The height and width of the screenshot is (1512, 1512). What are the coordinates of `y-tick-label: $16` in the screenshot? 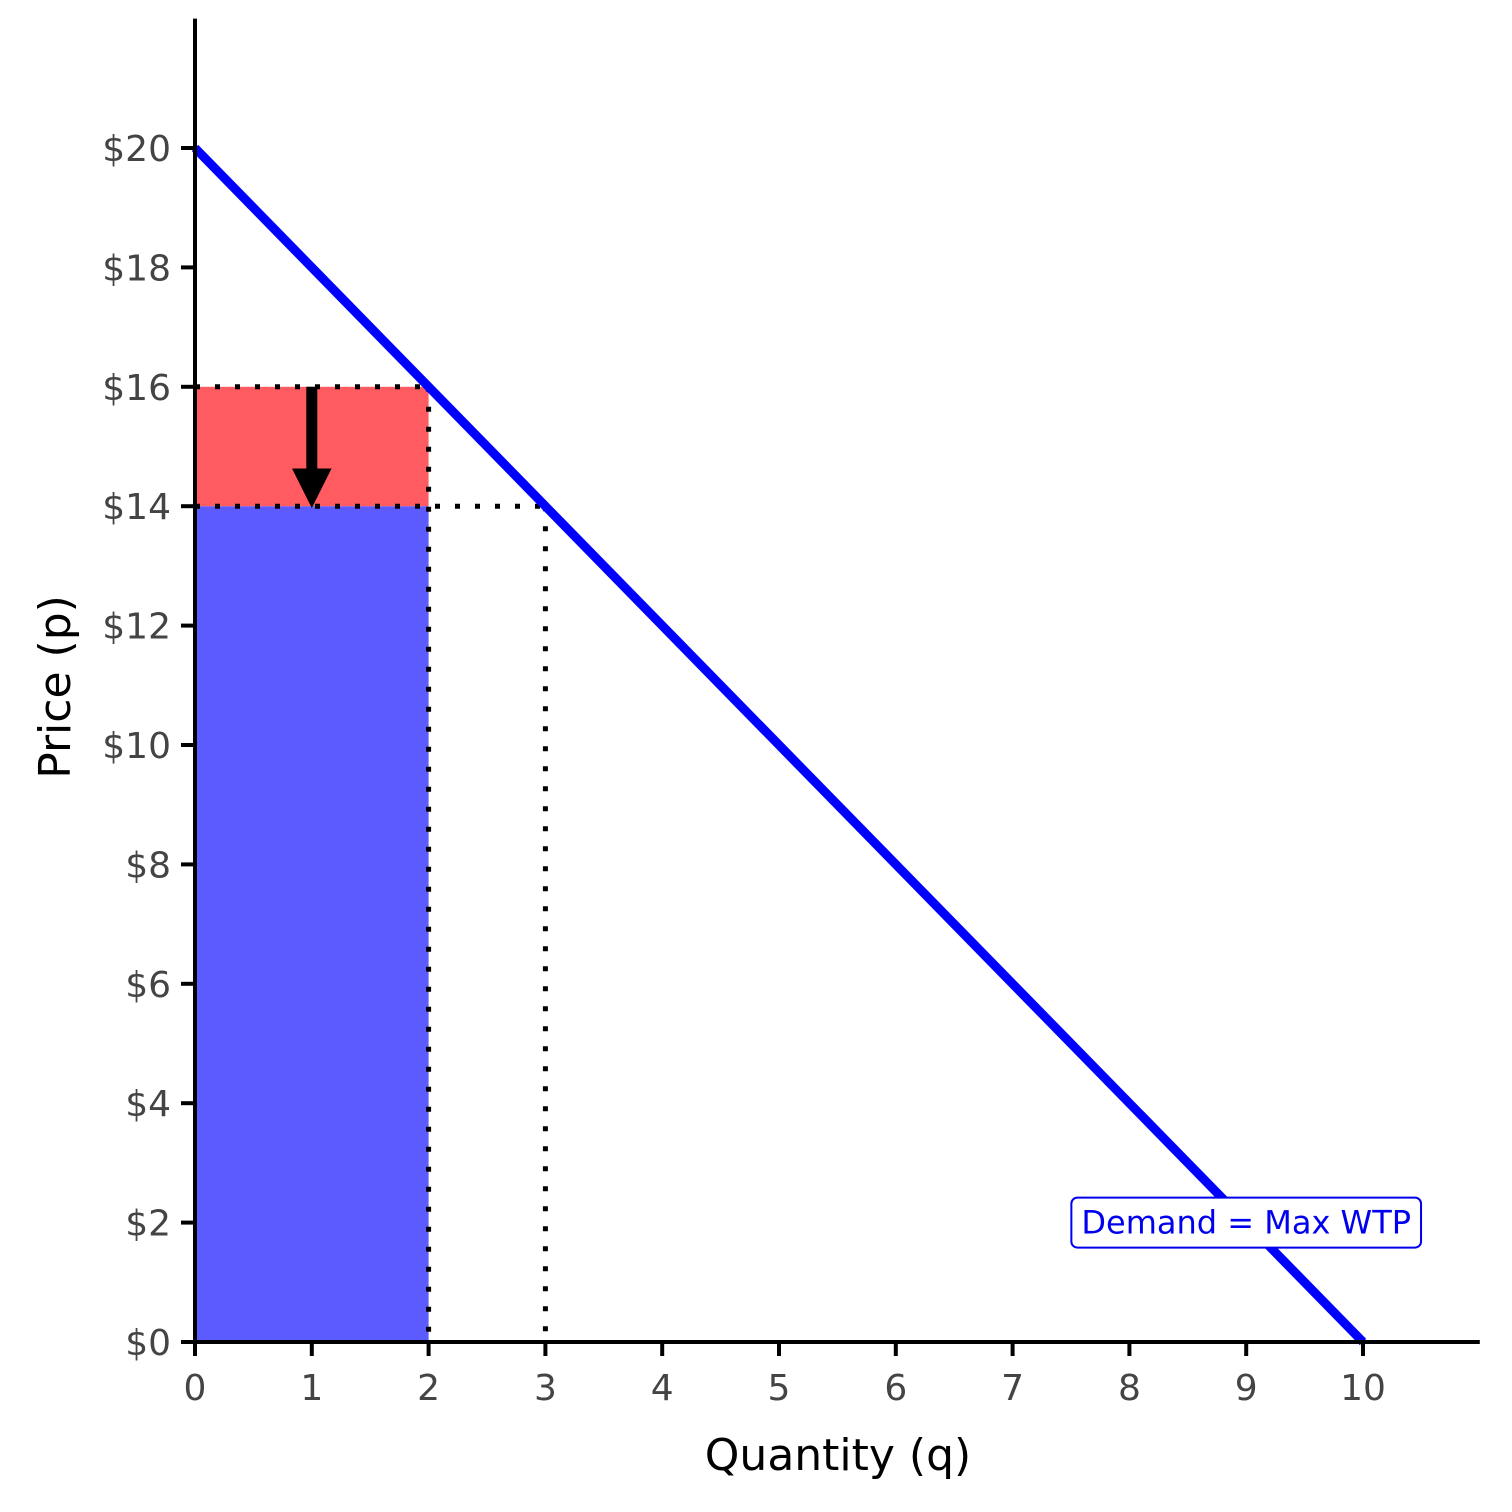 It's located at (136, 388).